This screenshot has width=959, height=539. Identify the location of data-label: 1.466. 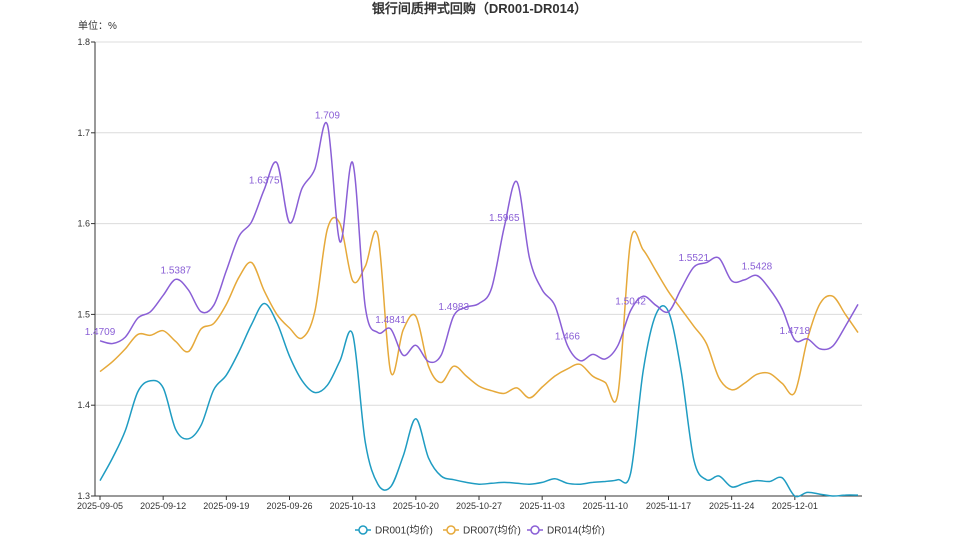
(567, 336).